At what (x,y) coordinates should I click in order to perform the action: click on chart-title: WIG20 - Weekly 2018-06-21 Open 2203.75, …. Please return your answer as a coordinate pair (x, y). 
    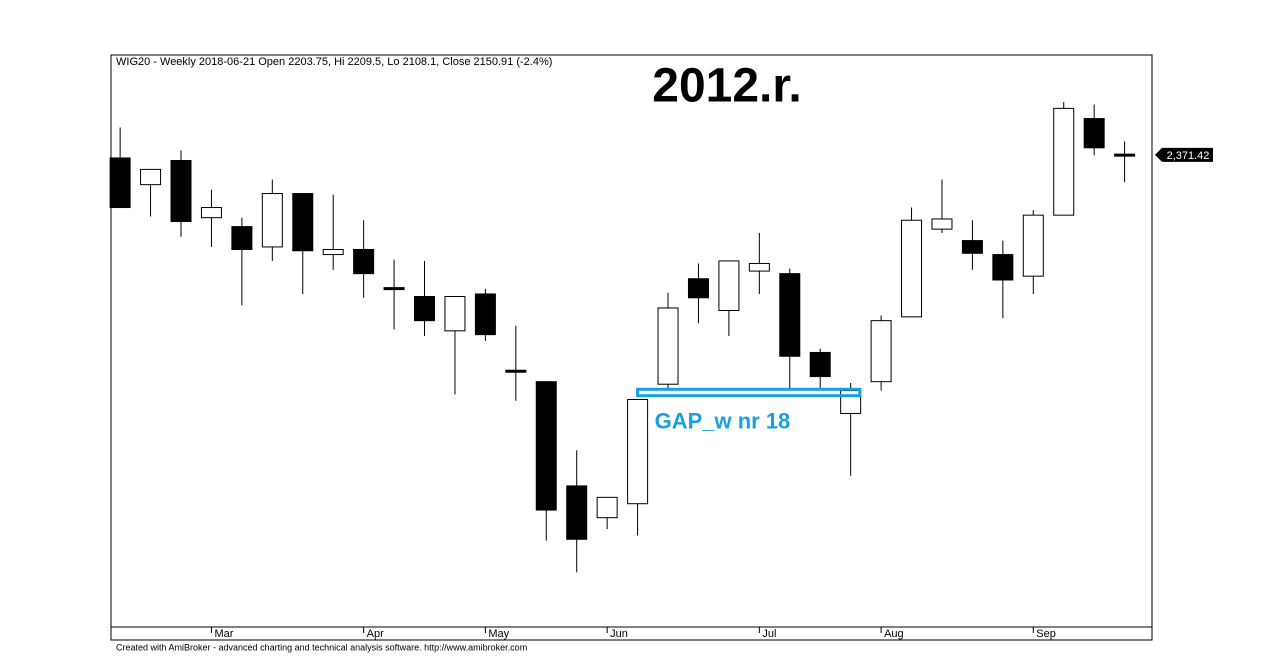
    Looking at the image, I should click on (334, 62).